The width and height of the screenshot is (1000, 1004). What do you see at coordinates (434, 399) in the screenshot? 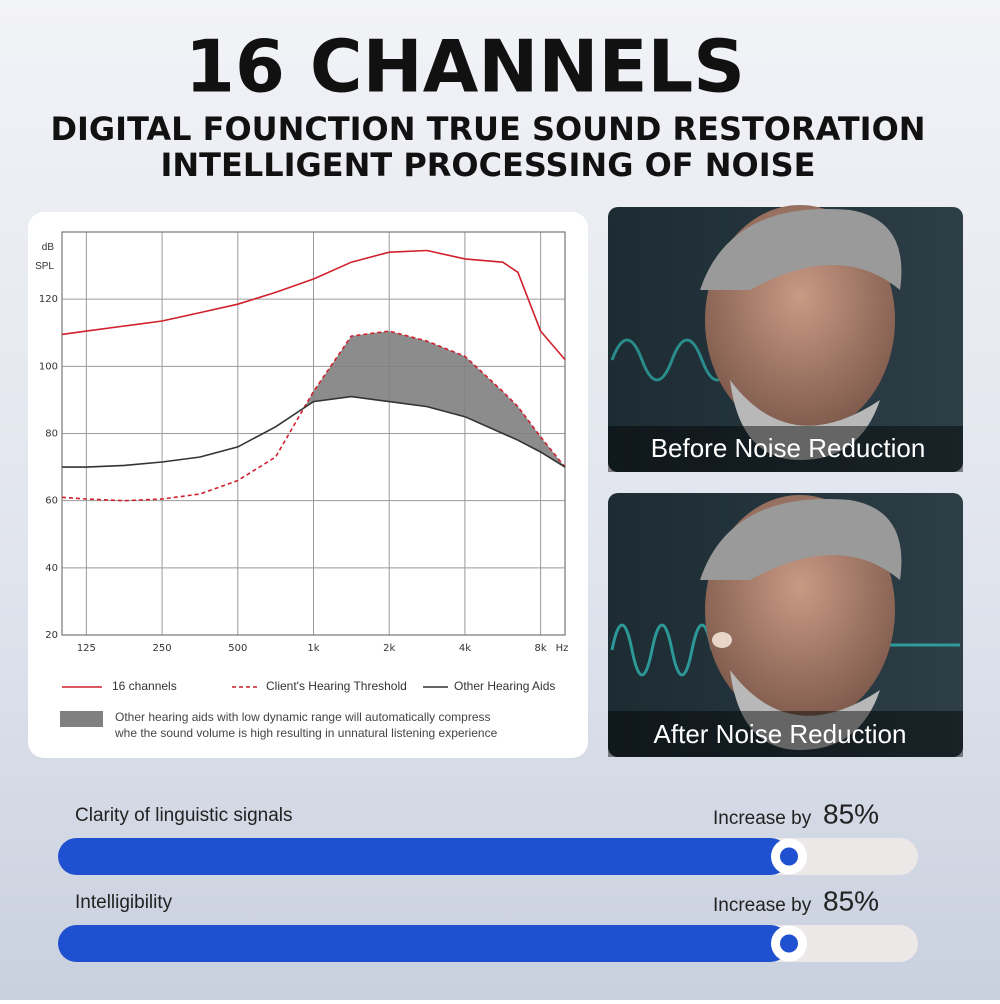
I see `compression-area` at bounding box center [434, 399].